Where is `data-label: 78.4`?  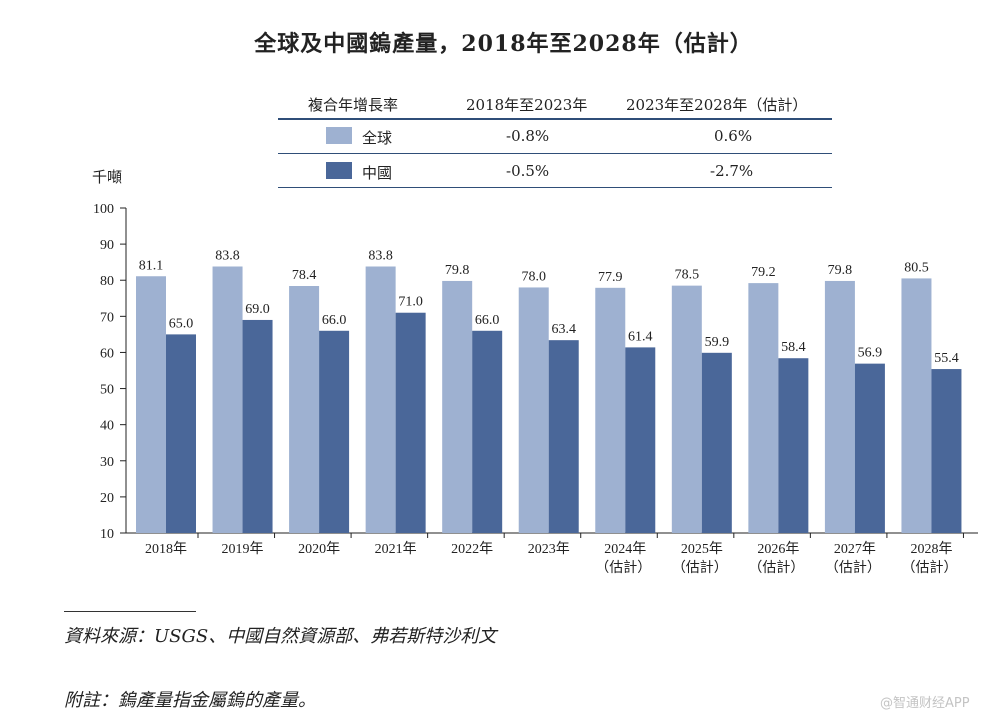 data-label: 78.4 is located at coordinates (304, 275).